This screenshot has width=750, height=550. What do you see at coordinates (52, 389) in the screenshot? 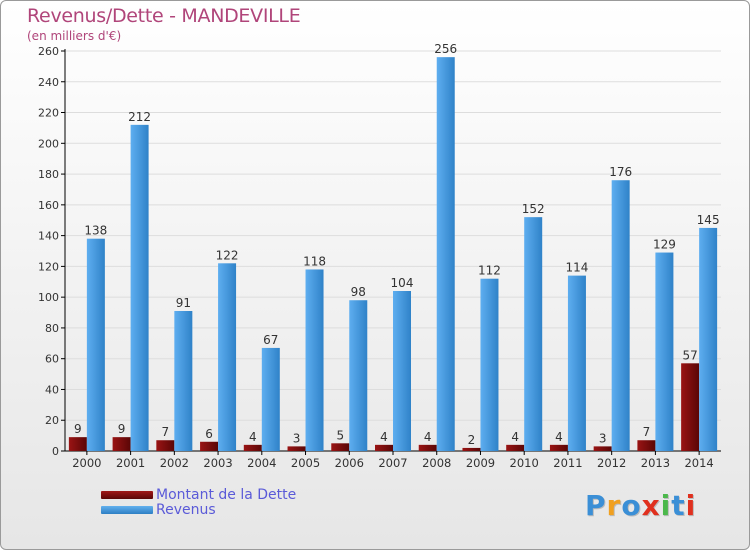
I see `y-tick-label: 40` at bounding box center [52, 389].